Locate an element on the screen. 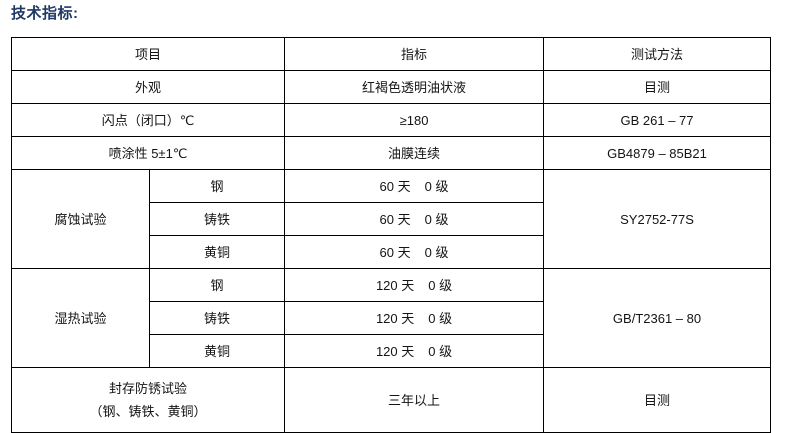 The width and height of the screenshot is (794, 433). header-cell-item: 项目 is located at coordinates (148, 54).